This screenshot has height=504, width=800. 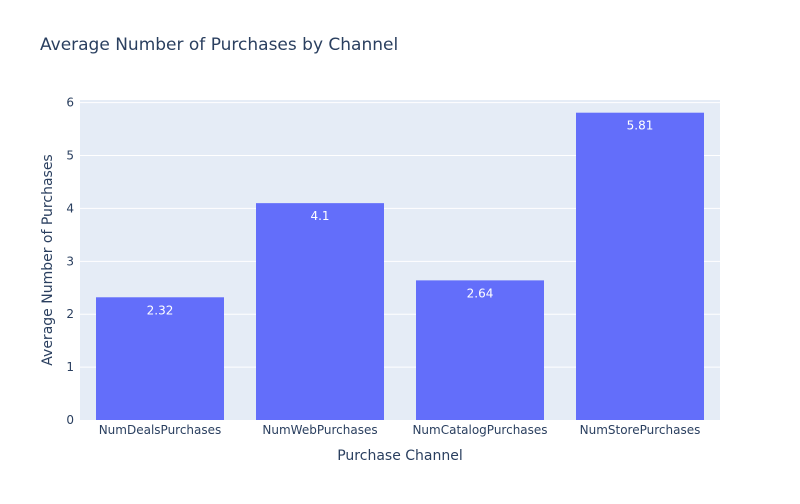 I want to click on y-tick-label: 3, so click(x=70, y=261).